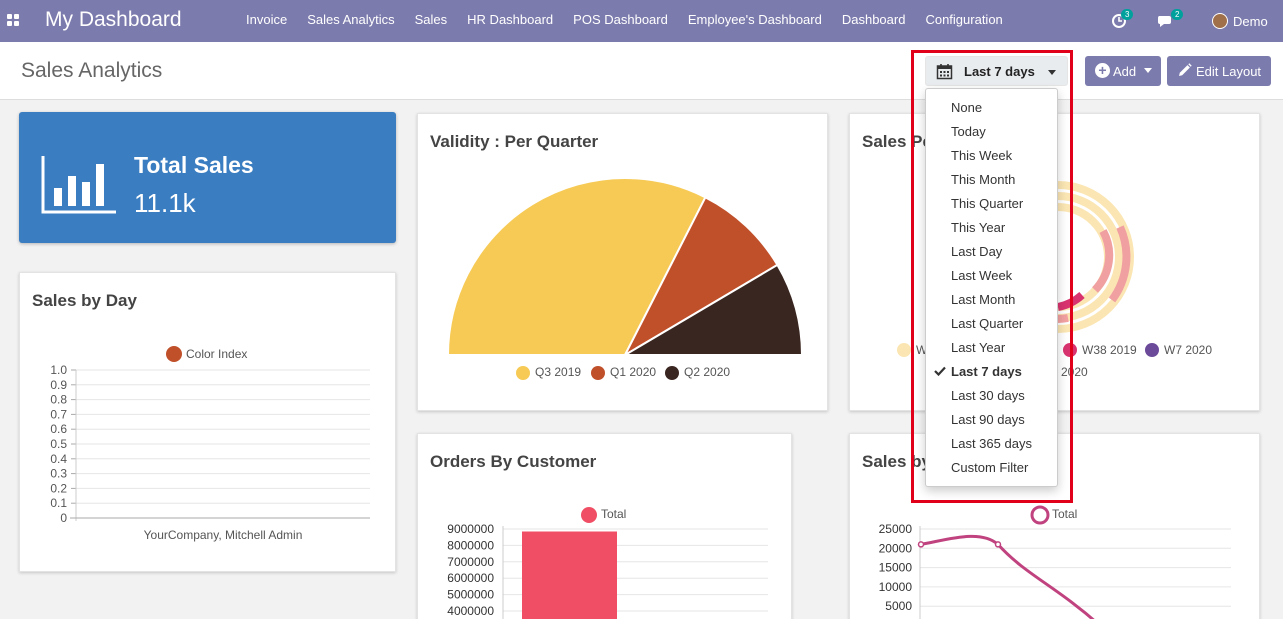 The image size is (1283, 619). What do you see at coordinates (754, 19) in the screenshot?
I see `menu-item-employees-dashboard: Employee's Dashboard` at bounding box center [754, 19].